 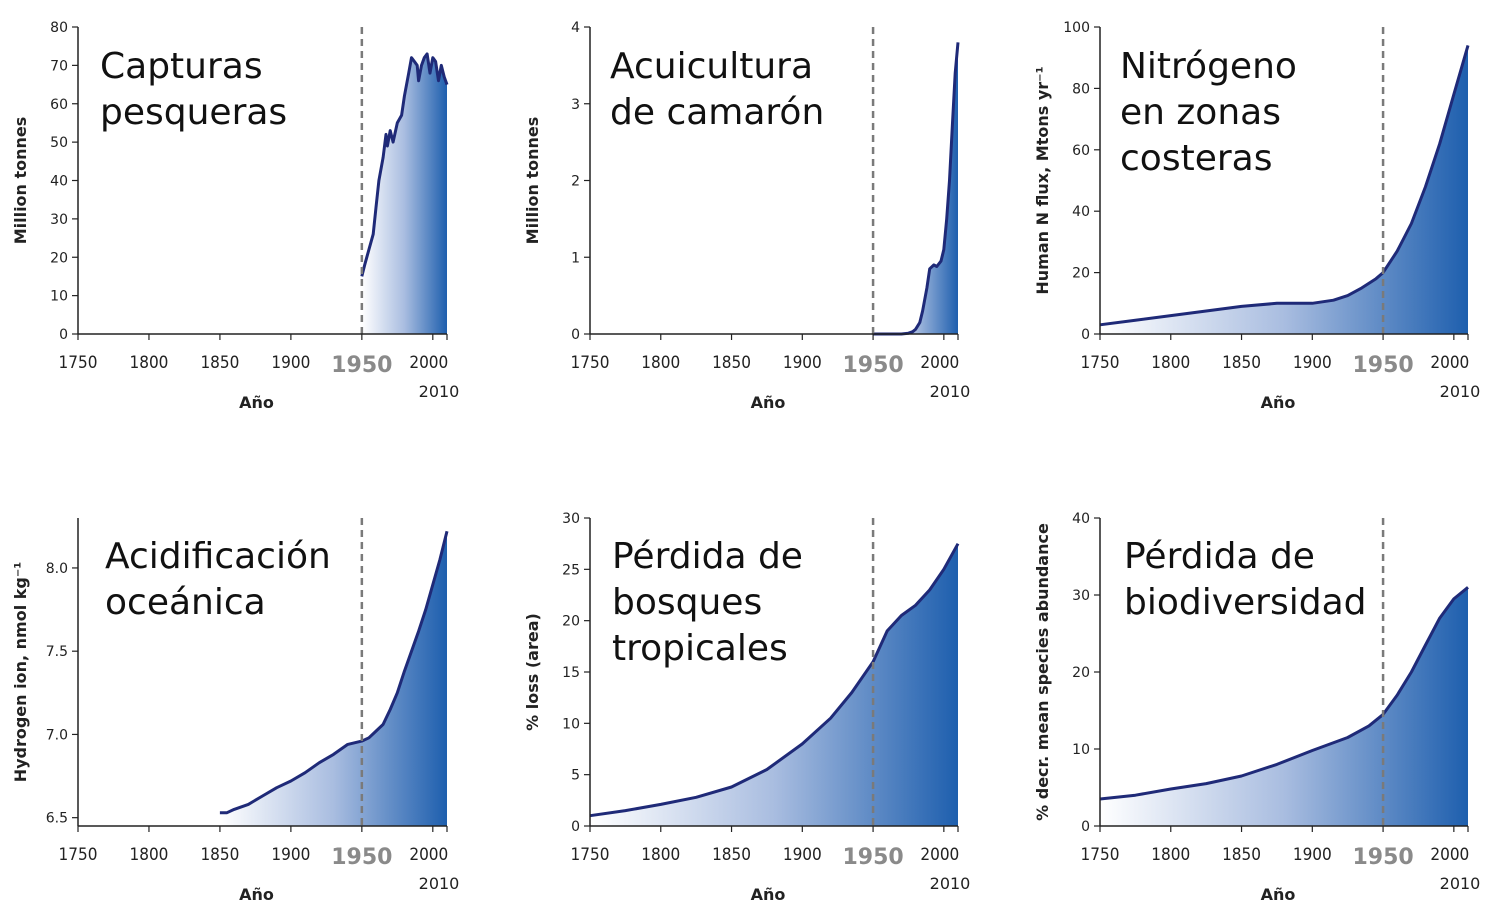 What do you see at coordinates (59, 66) in the screenshot?
I see `y-tick-label: 70` at bounding box center [59, 66].